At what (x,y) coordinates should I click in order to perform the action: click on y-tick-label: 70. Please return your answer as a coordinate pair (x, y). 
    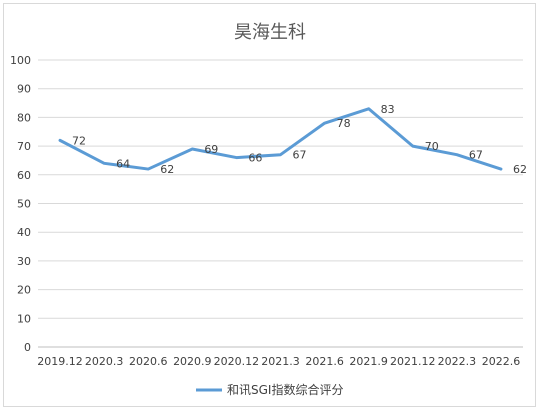
    Looking at the image, I should click on (24, 146).